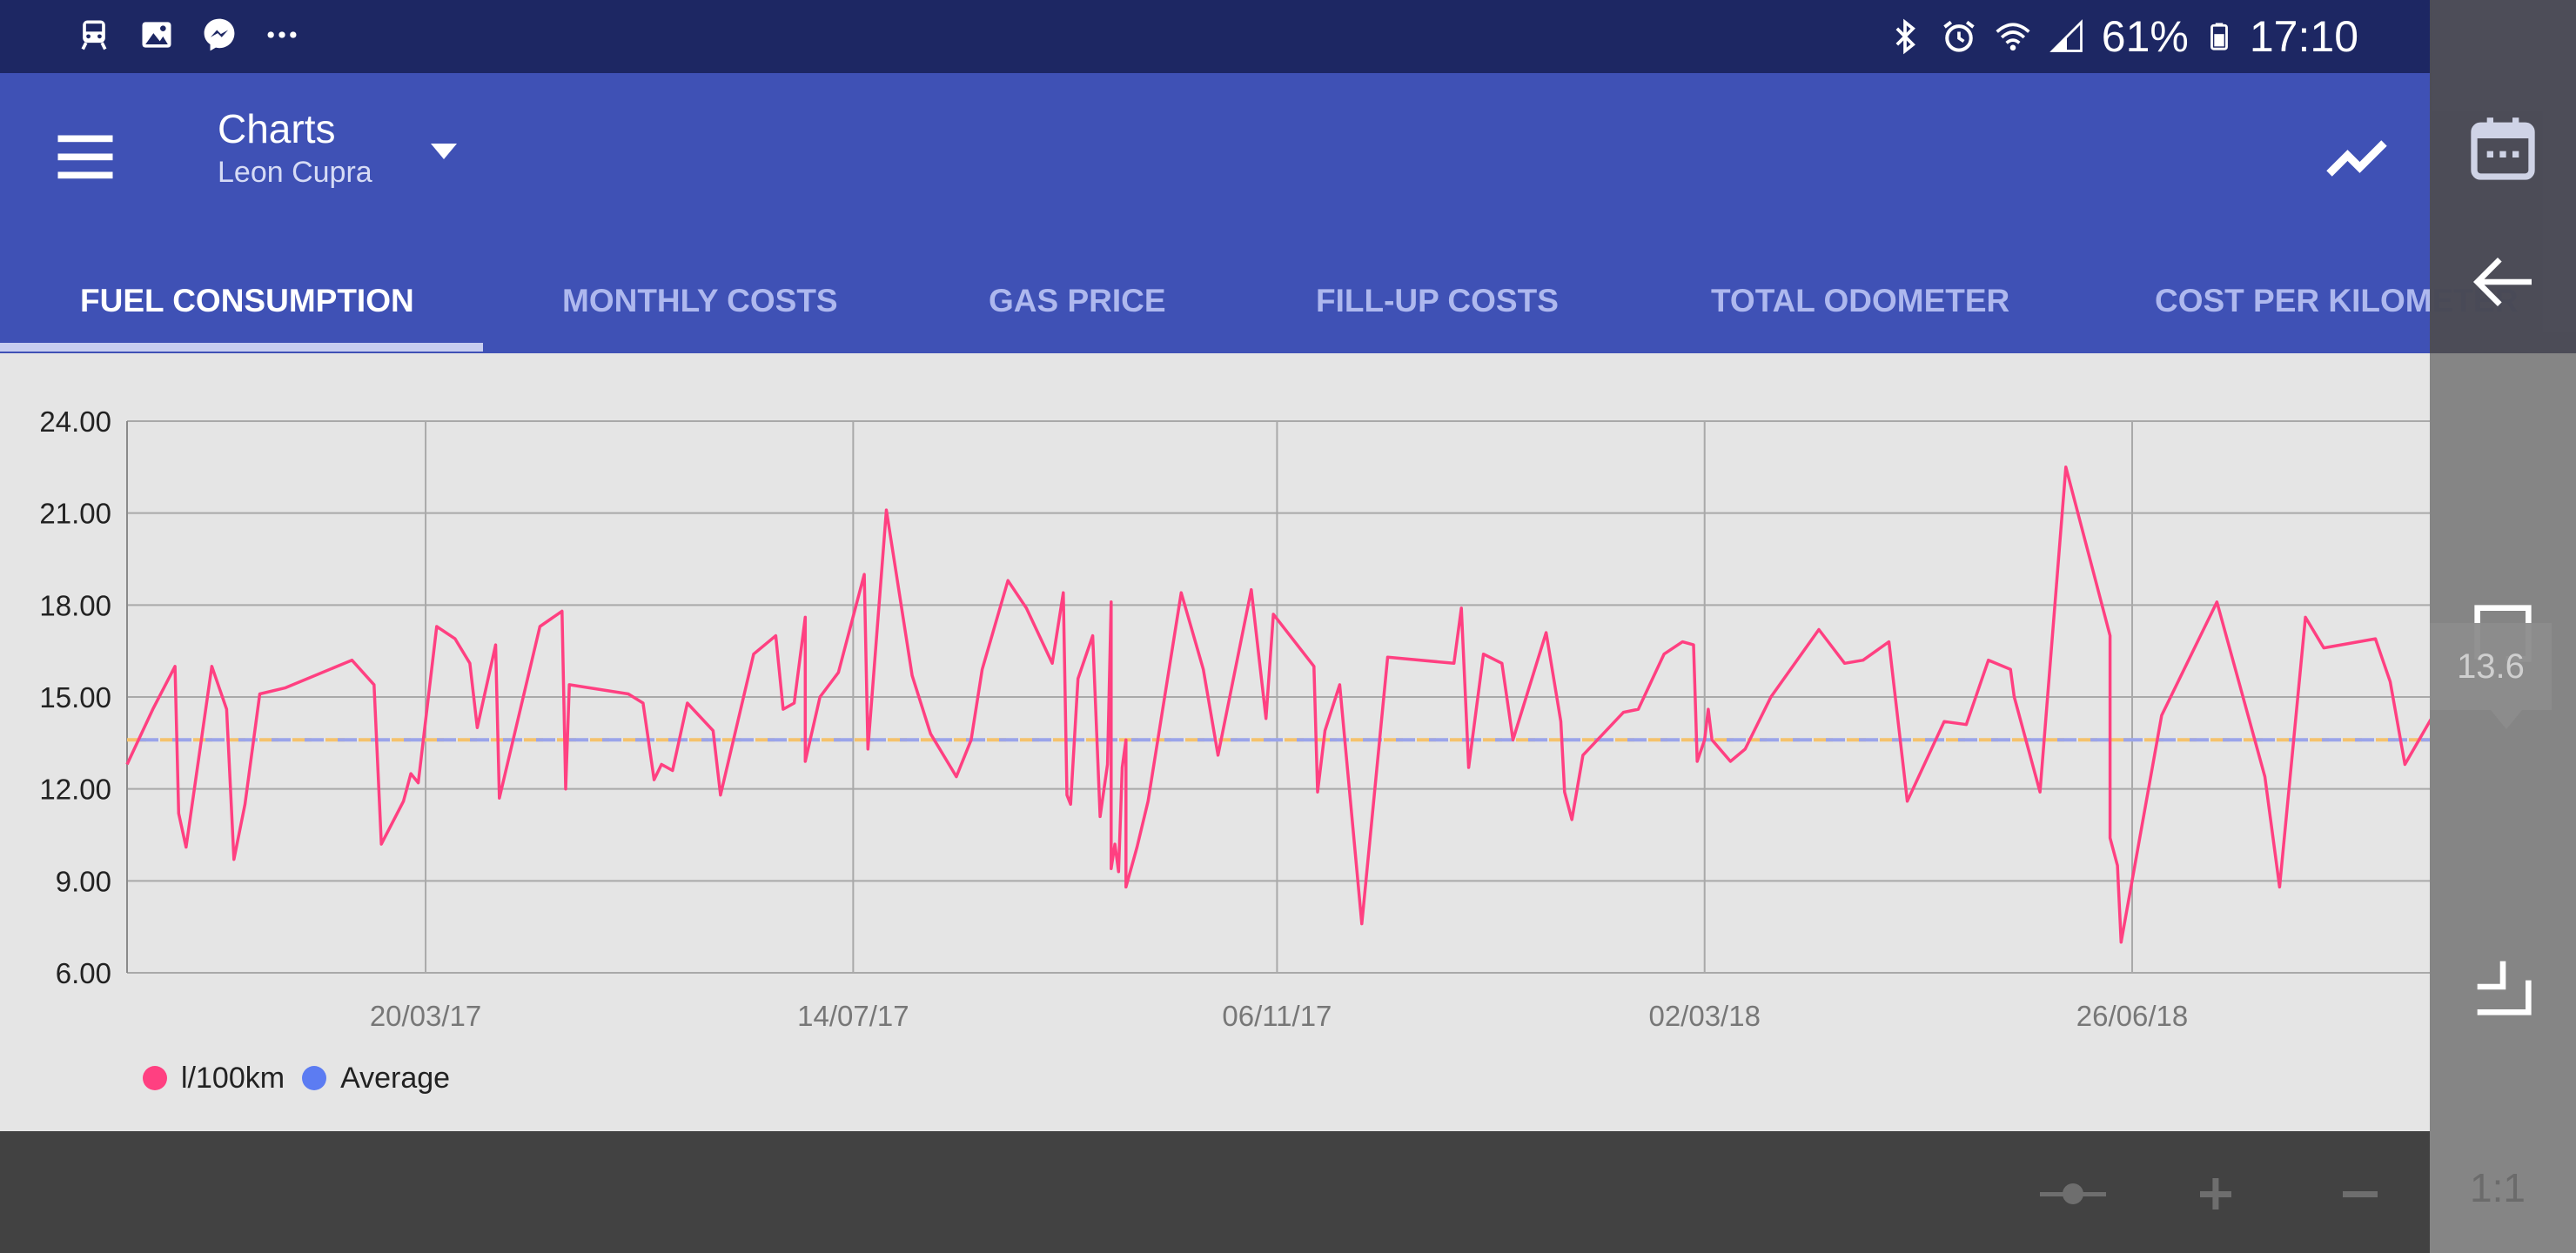 This screenshot has width=2576, height=1253. I want to click on alarm-icon, so click(1959, 36).